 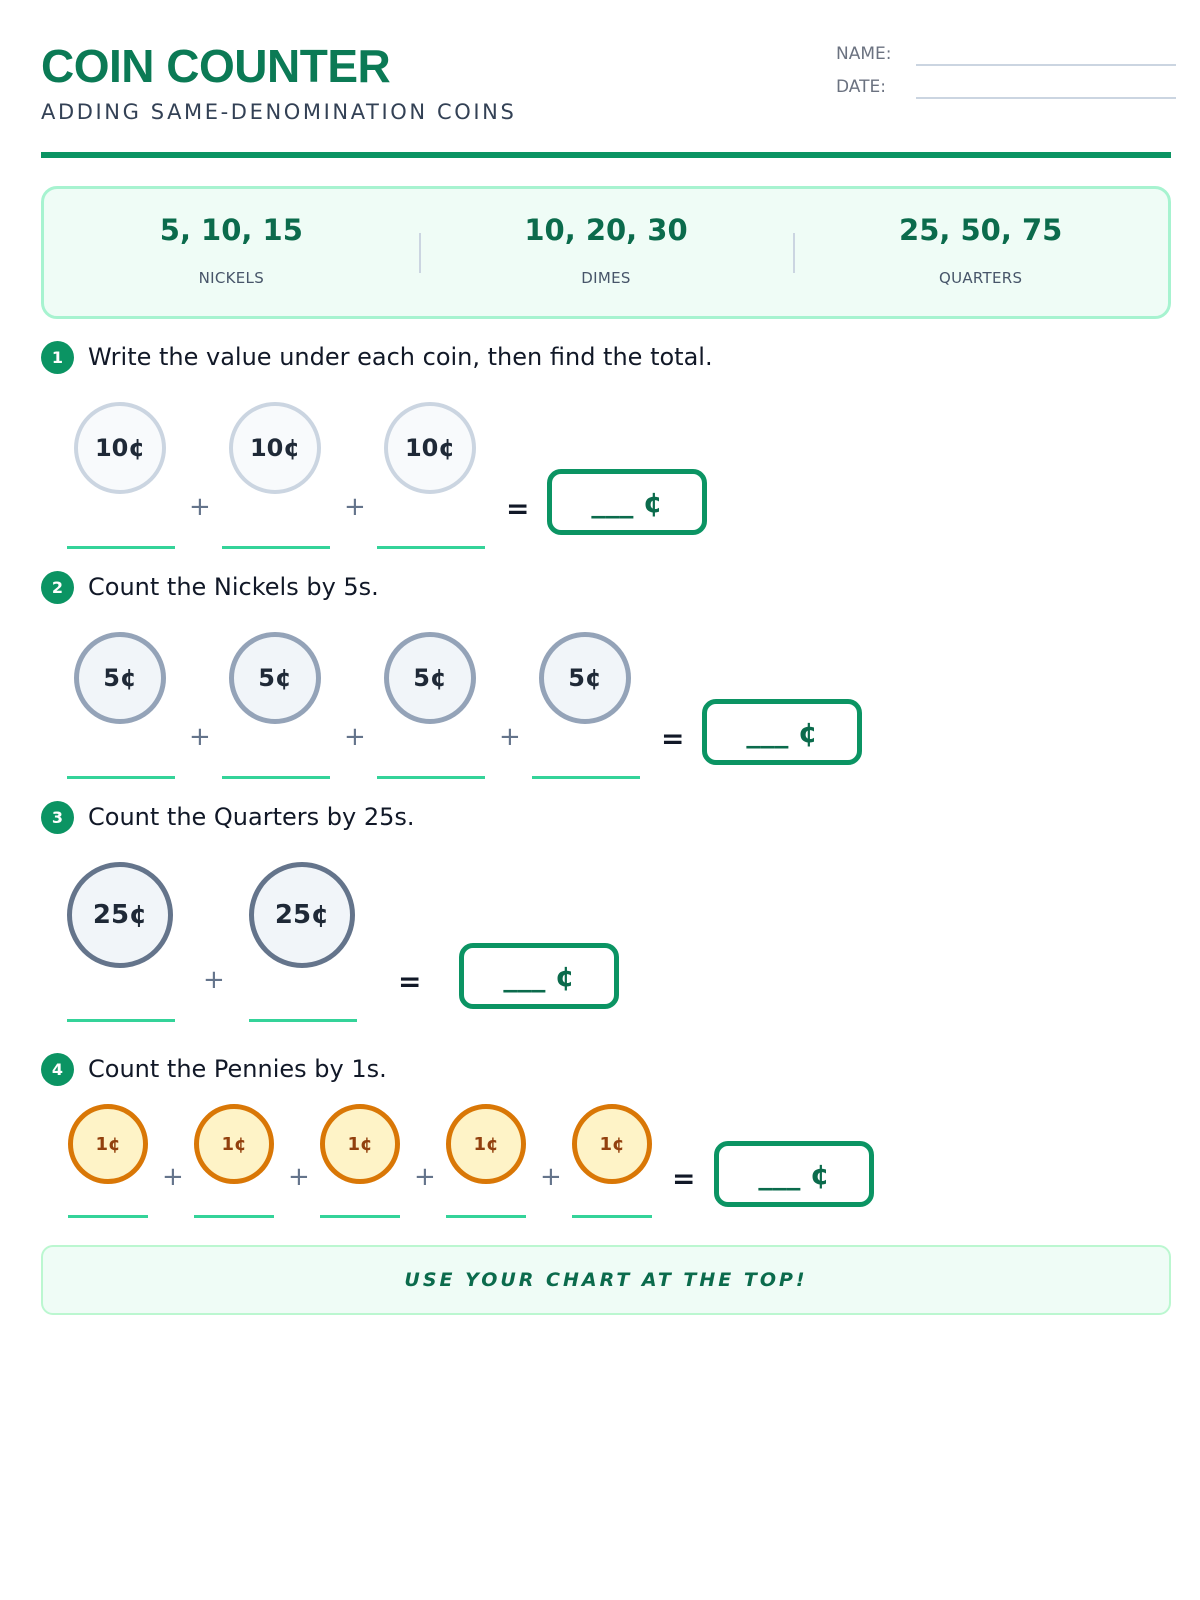 I want to click on question-text: Count the Nickels by 5s., so click(x=233, y=587).